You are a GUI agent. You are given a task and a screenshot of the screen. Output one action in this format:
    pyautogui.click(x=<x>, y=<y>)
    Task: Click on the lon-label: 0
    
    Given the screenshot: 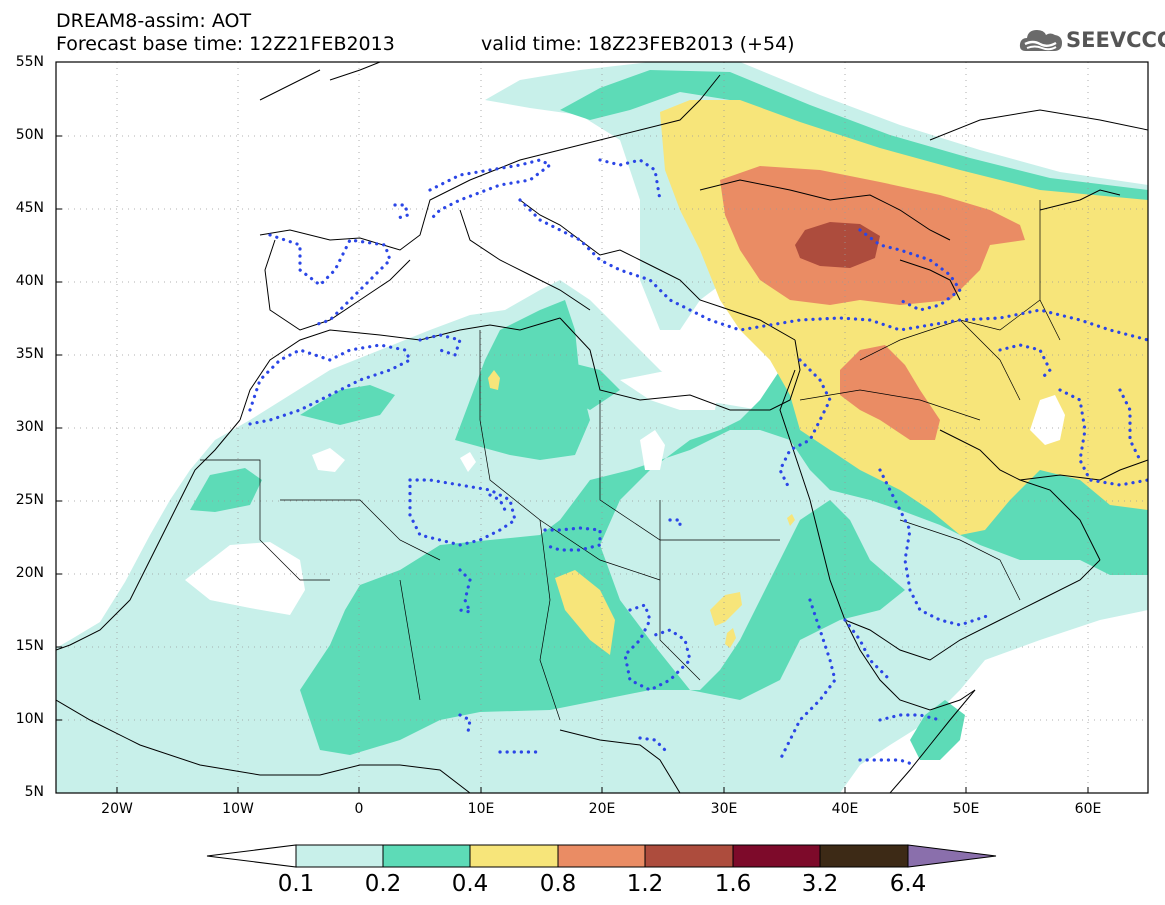 What is the action you would take?
    pyautogui.click(x=359, y=809)
    